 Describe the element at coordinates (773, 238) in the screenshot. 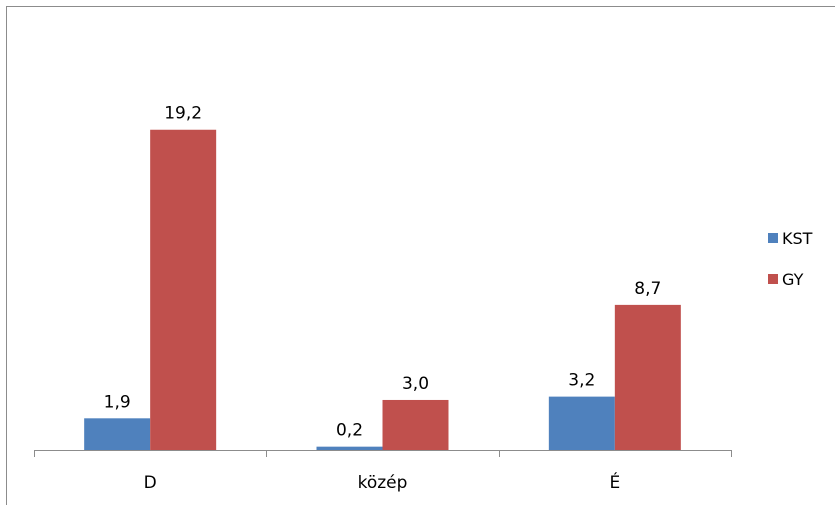

I see `legend-swatch-kst` at that location.